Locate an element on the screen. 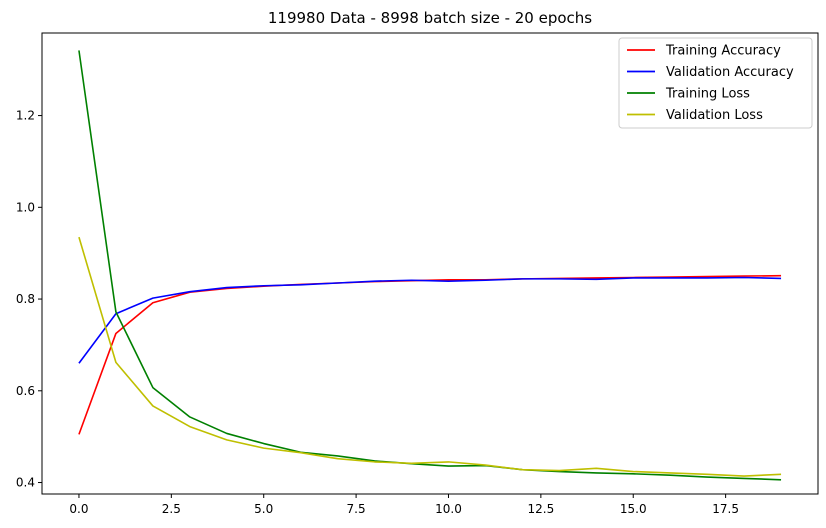 The width and height of the screenshot is (826, 528). y-tick-label: 0.8 is located at coordinates (25, 299).